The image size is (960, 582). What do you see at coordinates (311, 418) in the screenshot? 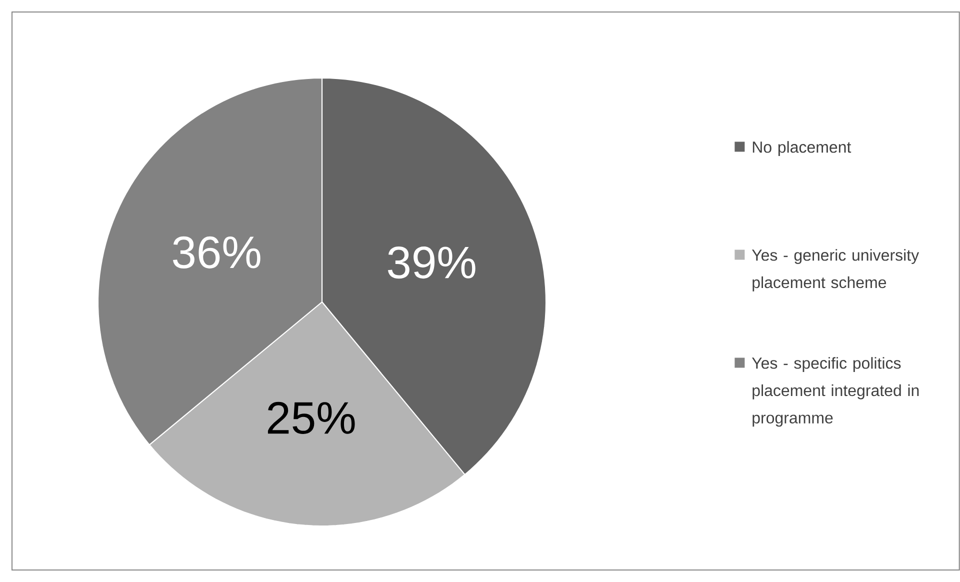
I see `data-label: 25%` at bounding box center [311, 418].